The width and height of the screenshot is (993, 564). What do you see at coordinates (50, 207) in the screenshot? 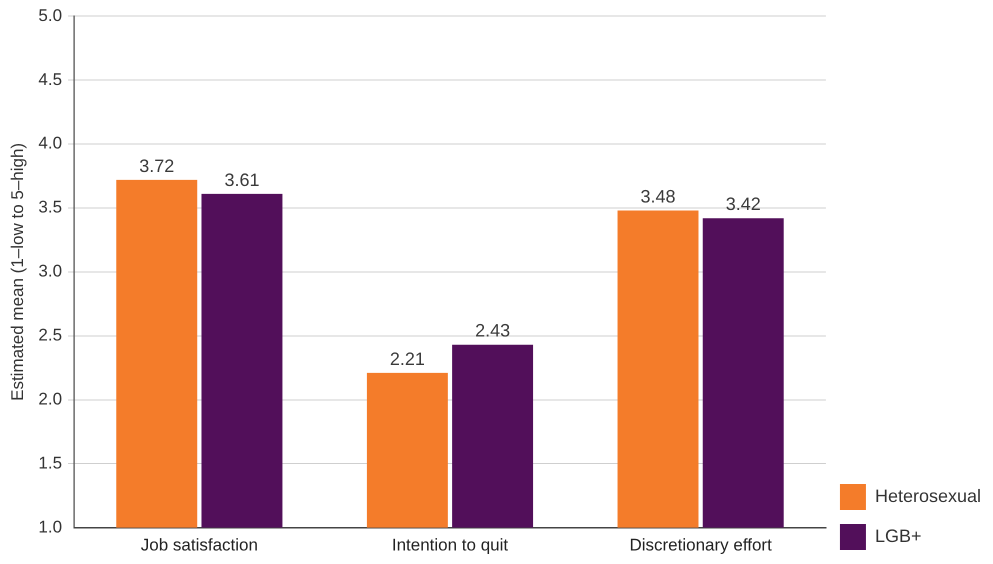
I see `y-tick-label: 3.5` at bounding box center [50, 207].